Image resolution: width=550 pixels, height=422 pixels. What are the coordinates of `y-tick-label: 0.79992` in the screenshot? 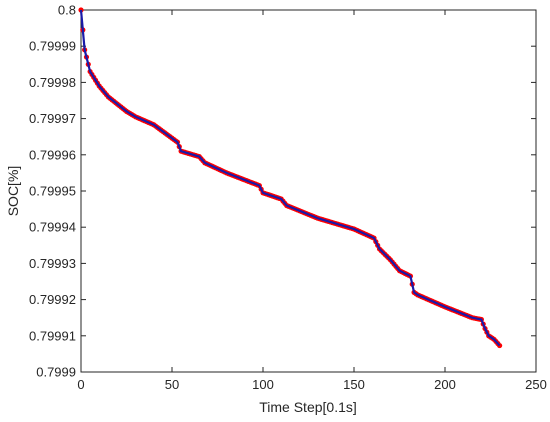 It's located at (52, 299).